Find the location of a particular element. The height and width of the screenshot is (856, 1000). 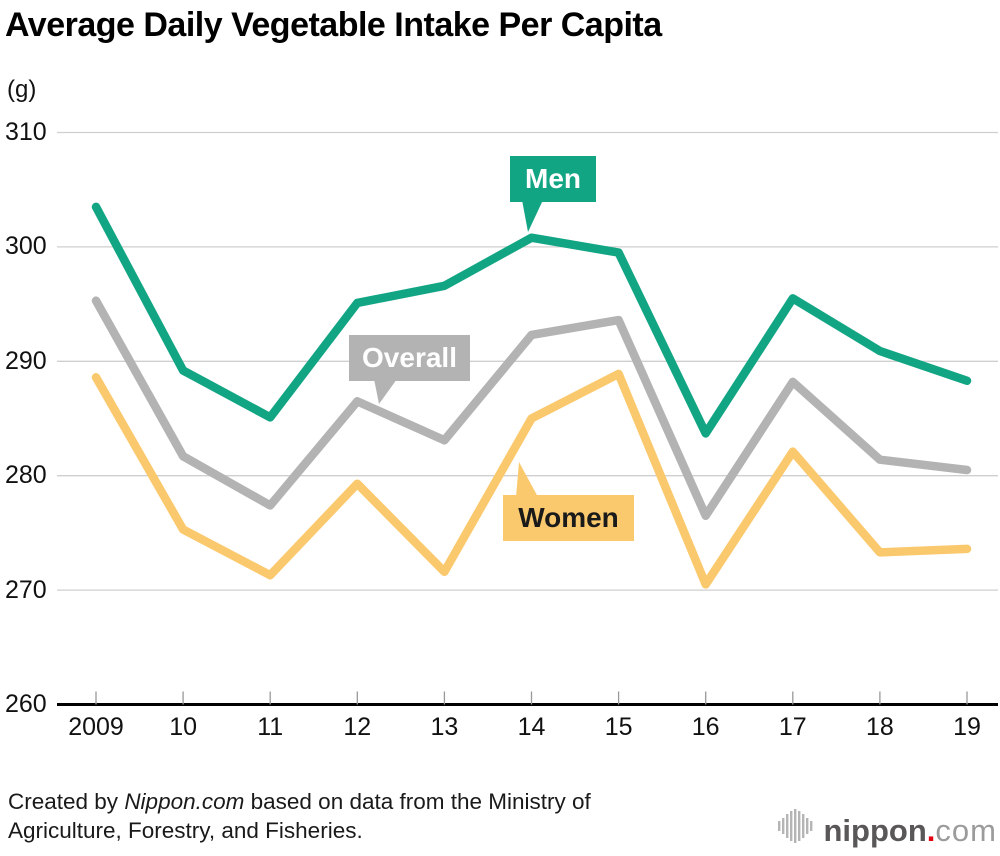

y-tick-label: 280 is located at coordinates (26, 475).